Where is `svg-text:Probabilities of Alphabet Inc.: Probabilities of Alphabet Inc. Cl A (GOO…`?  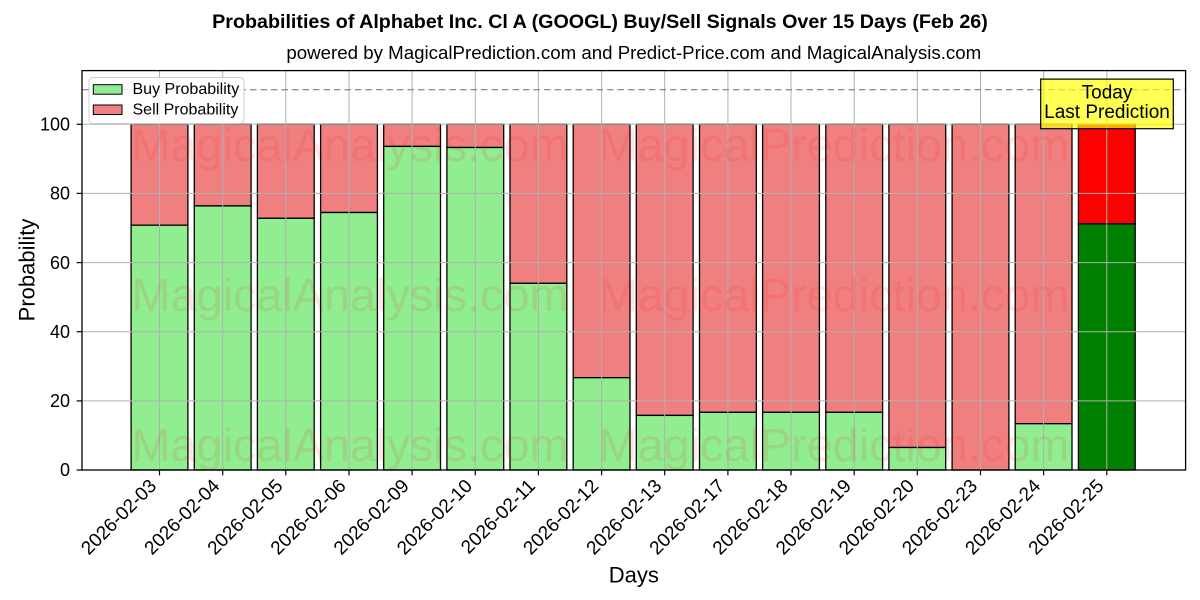 svg-text:Probabilities of Alphabet Inc.: Probabilities of Alphabet Inc. Cl A (GOO… is located at coordinates (600, 22).